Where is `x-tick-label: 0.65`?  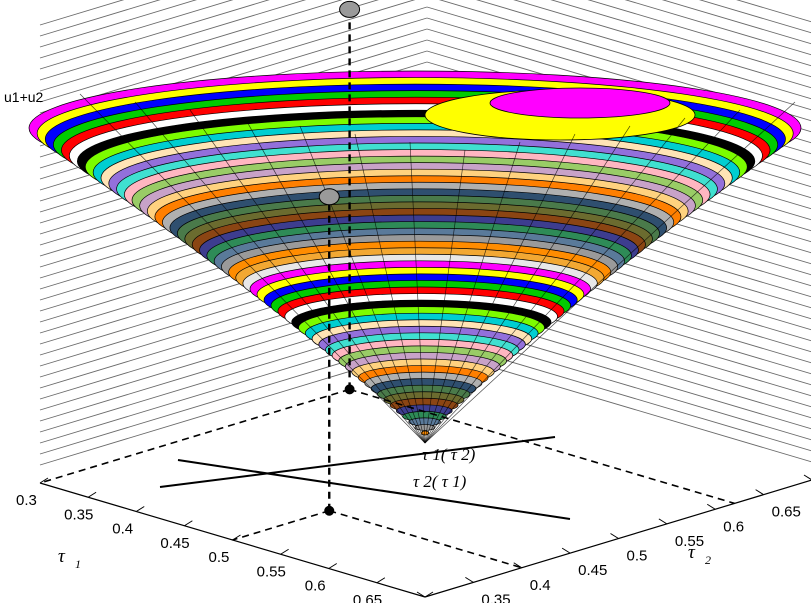 x-tick-label: 0.65 is located at coordinates (367, 597).